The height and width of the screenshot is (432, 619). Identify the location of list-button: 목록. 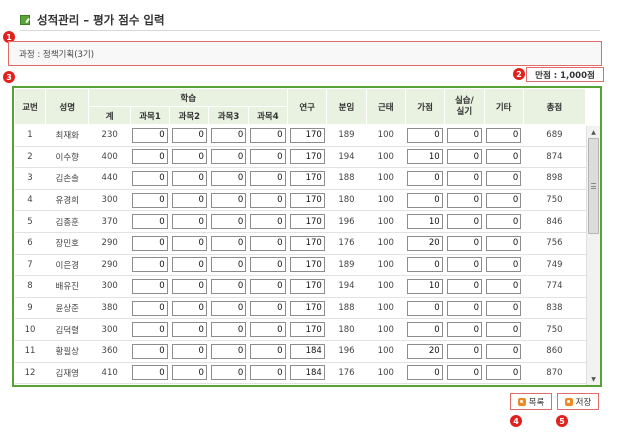
(531, 401).